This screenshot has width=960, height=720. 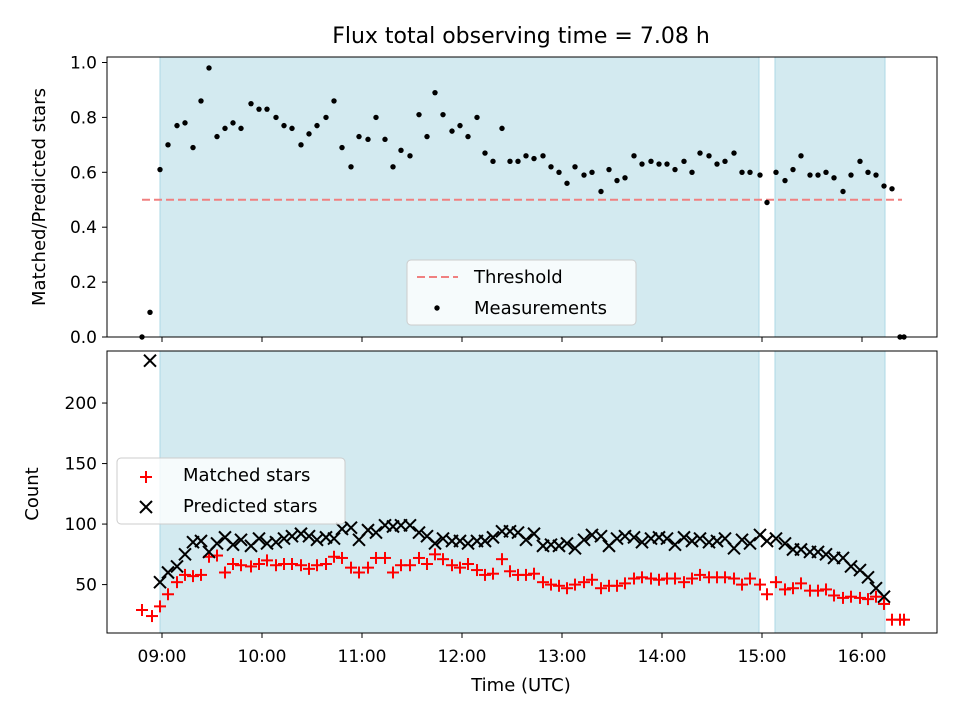 I want to click on top-y-axis: 0.0 0.2 0.4 0.6 0.8 1.0, so click(x=88, y=200).